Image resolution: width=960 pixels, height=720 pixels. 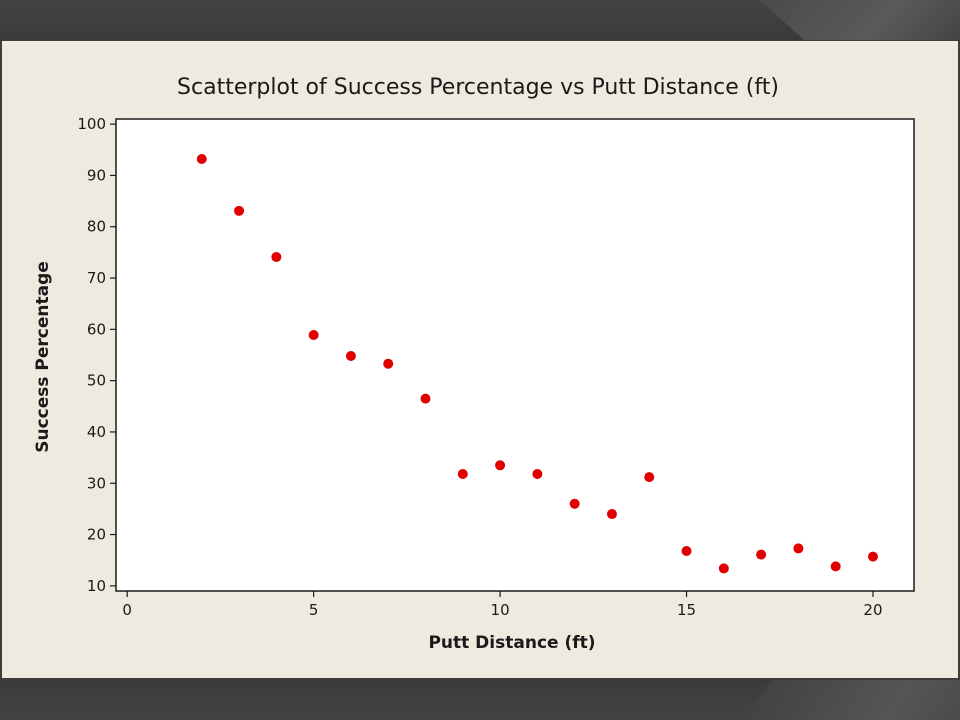 I want to click on y-tick-label: 10, so click(x=96, y=586).